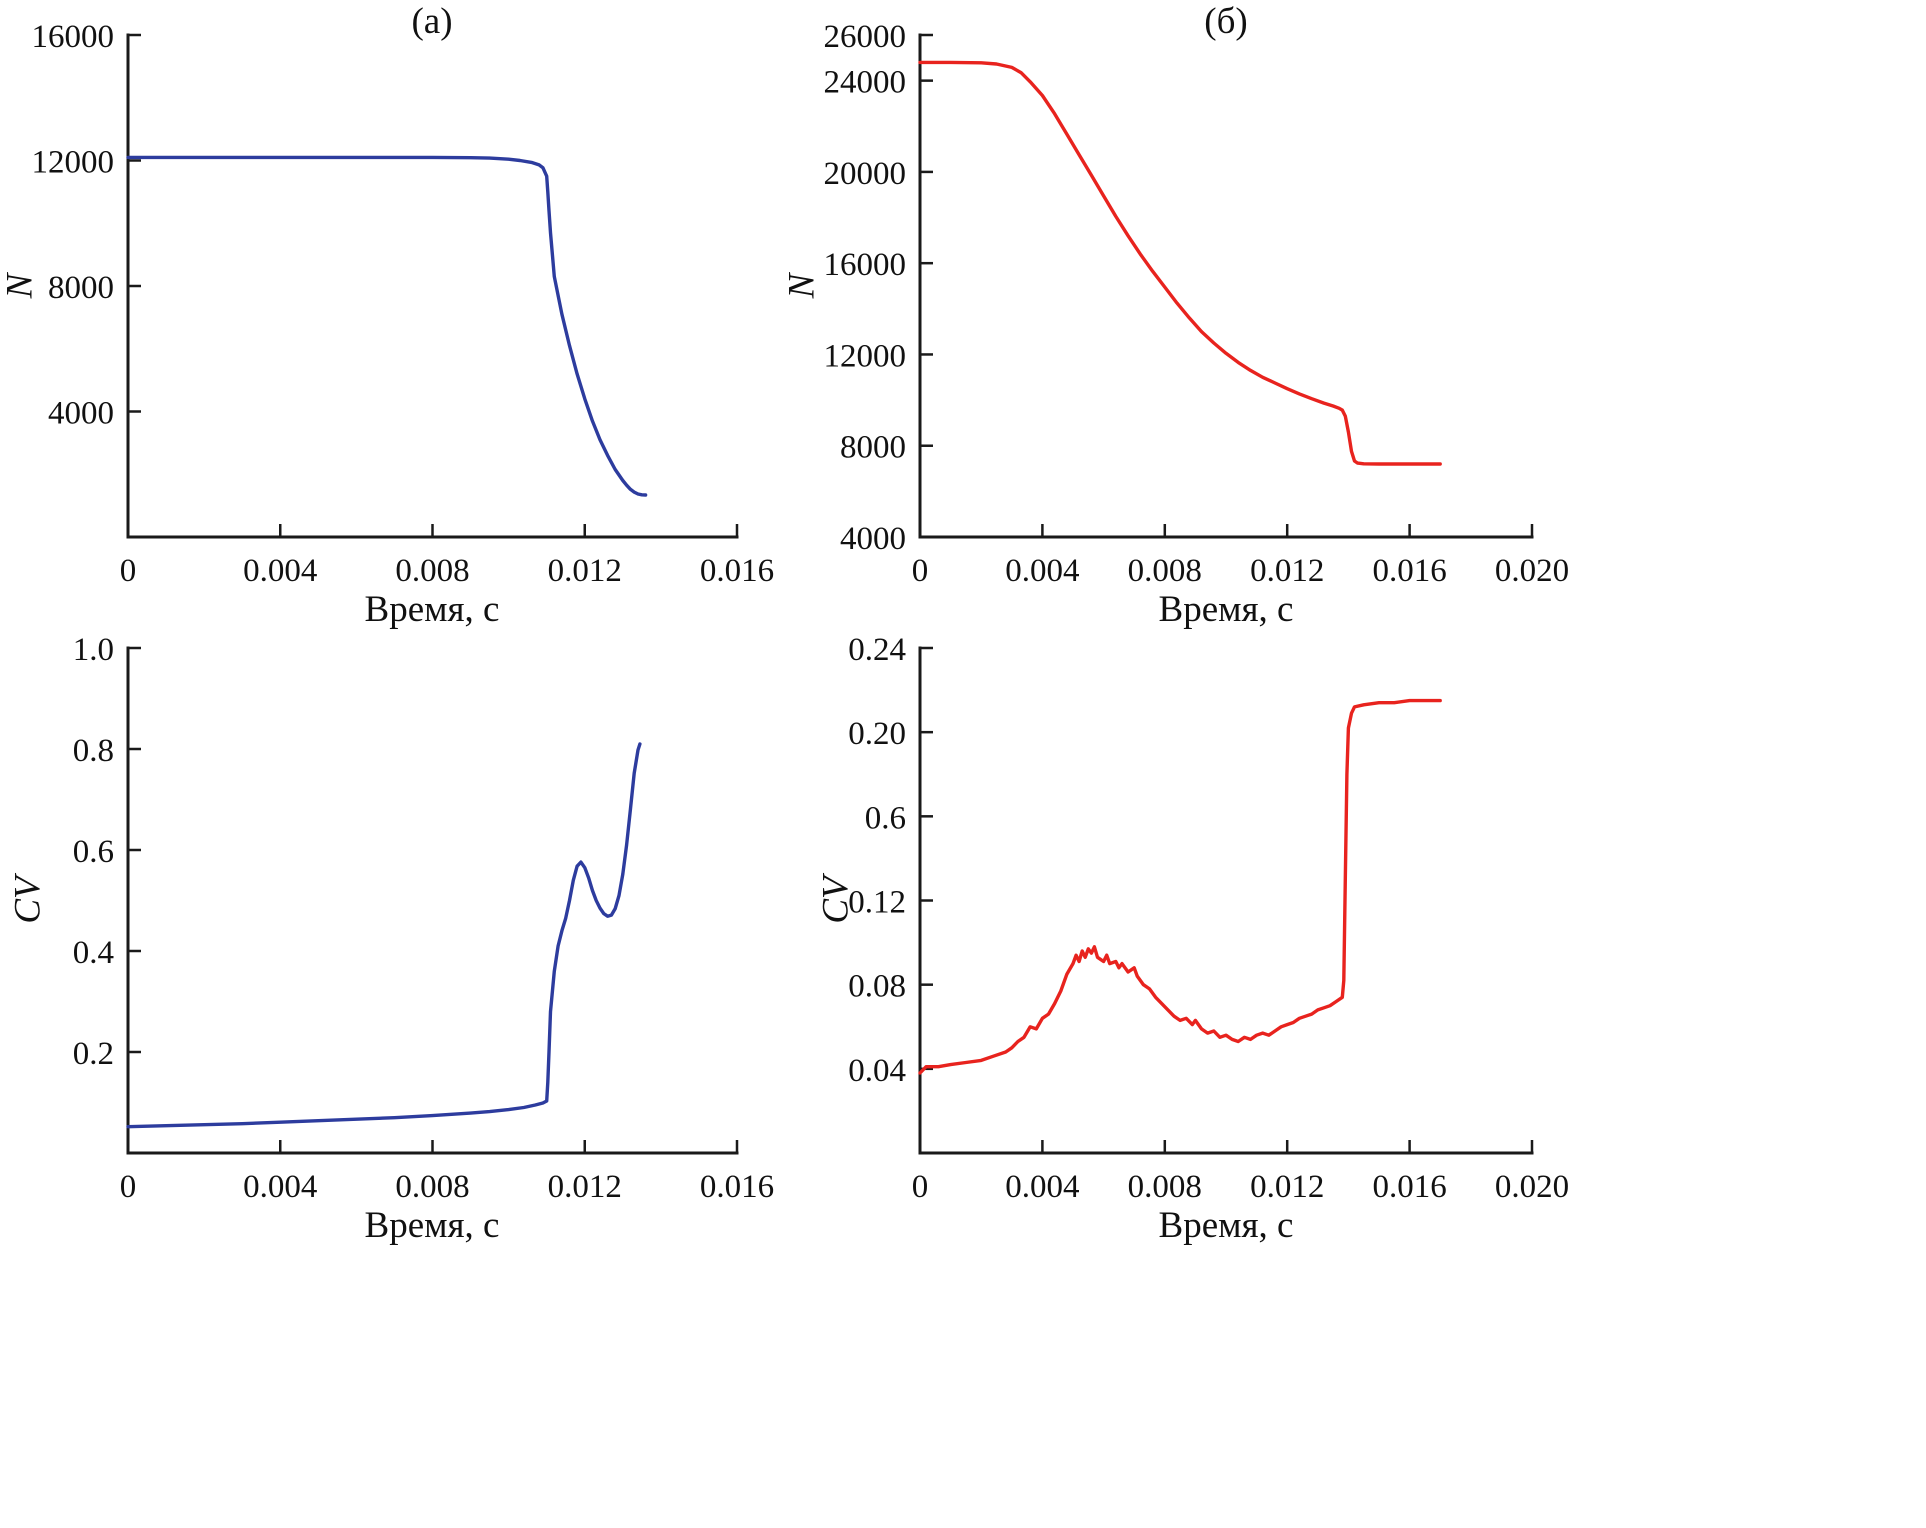 This screenshot has width=1926, height=1528. Describe the element at coordinates (20, 286) in the screenshot. I see `y-axis-title-a-n: N` at that location.